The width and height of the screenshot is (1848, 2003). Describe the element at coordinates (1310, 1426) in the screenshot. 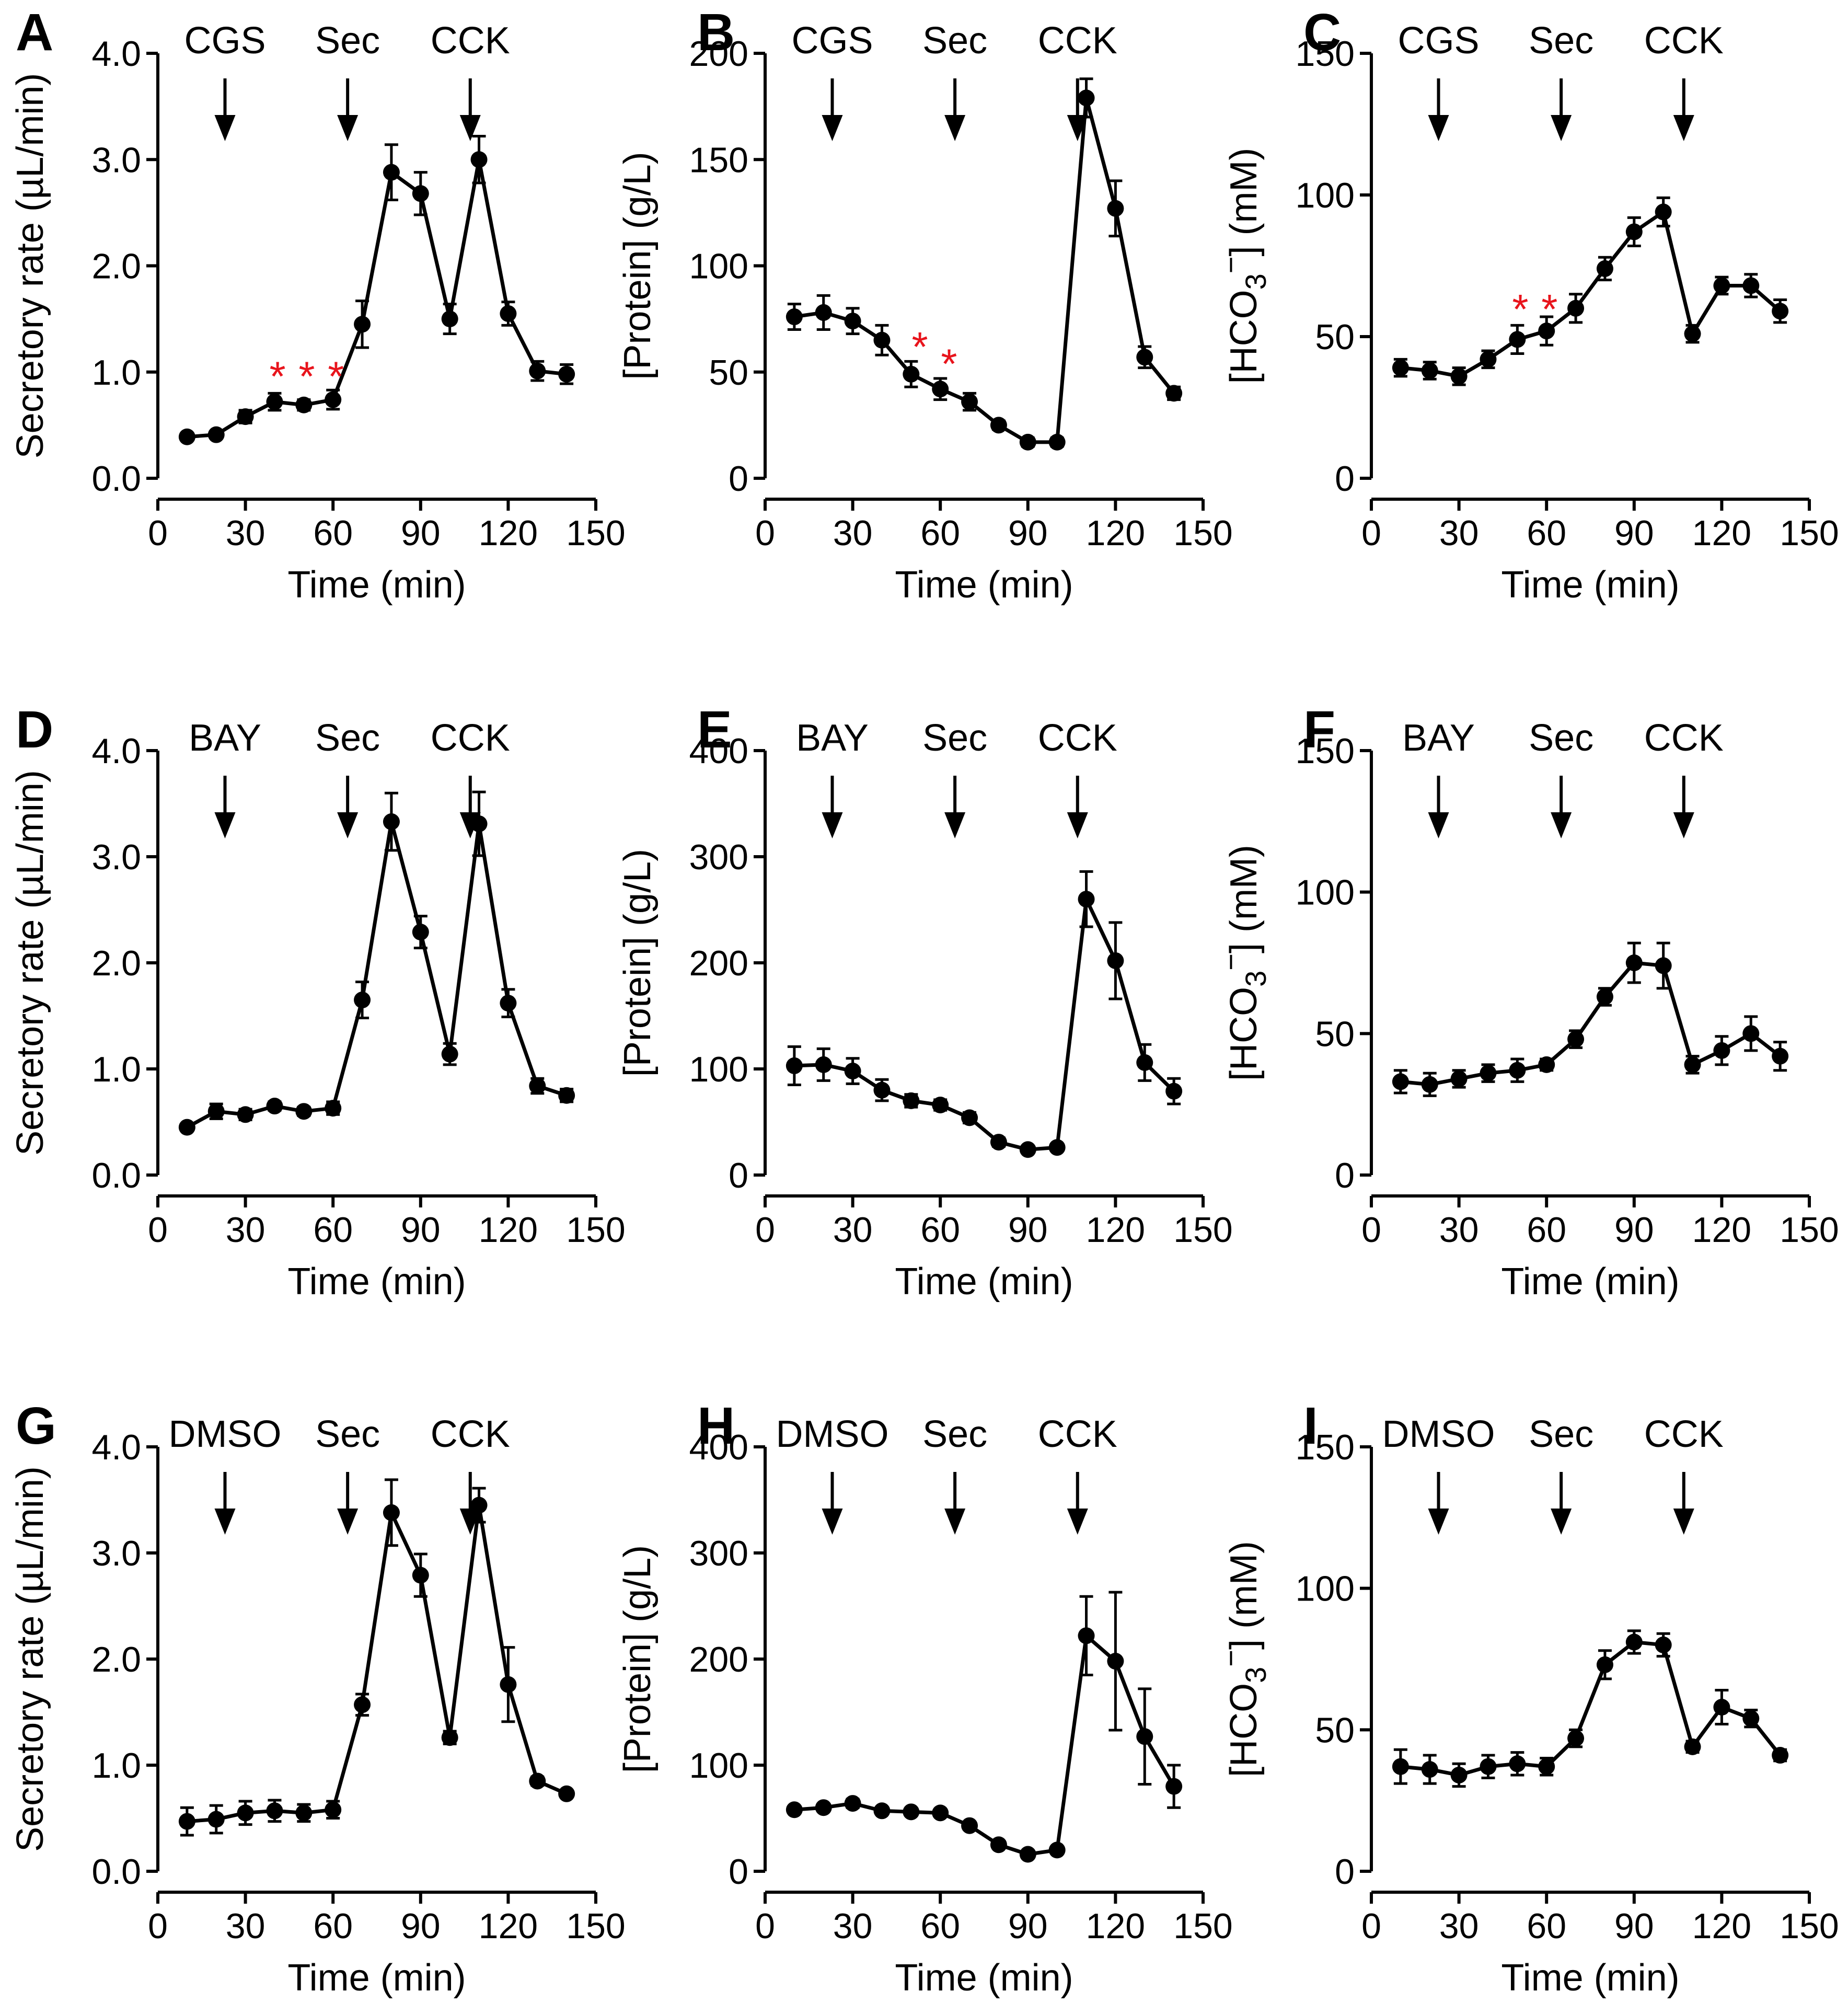

I see `panel-letter-I: I` at that location.